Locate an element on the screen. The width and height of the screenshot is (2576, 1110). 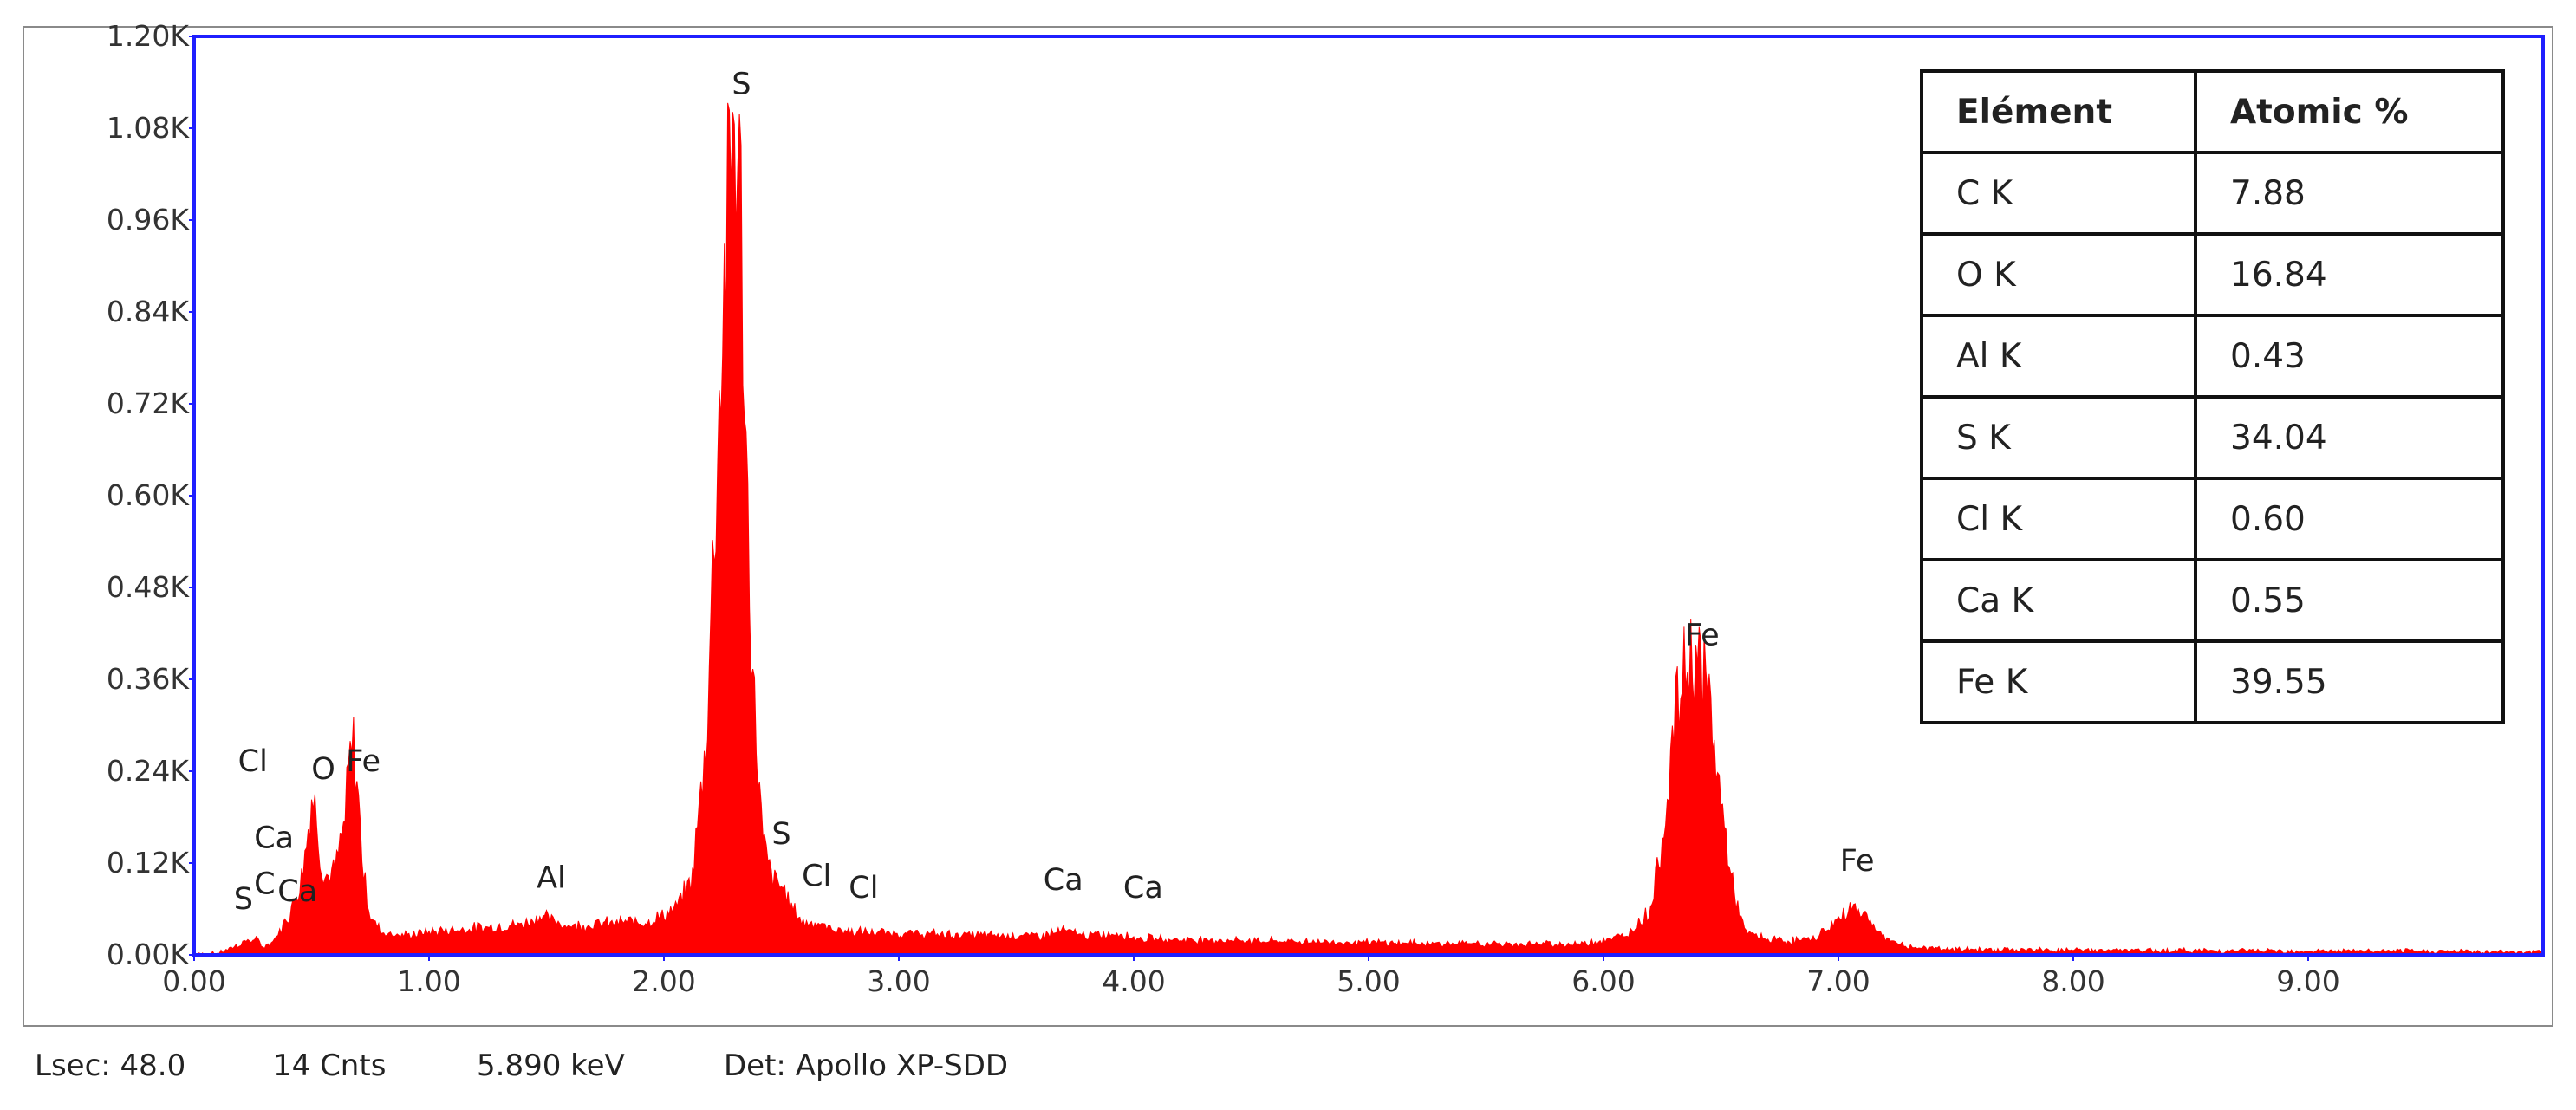
x-tick-label: 6.00 is located at coordinates (1603, 981).